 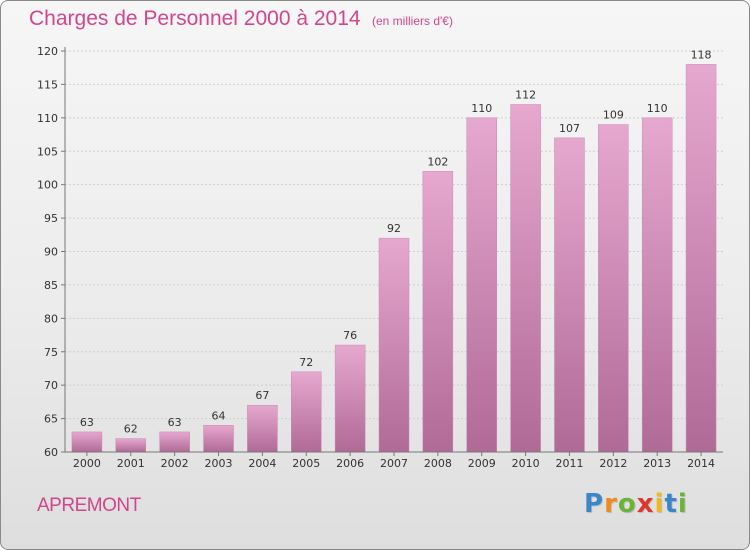 What do you see at coordinates (51, 452) in the screenshot?
I see `y-tick-label: 60` at bounding box center [51, 452].